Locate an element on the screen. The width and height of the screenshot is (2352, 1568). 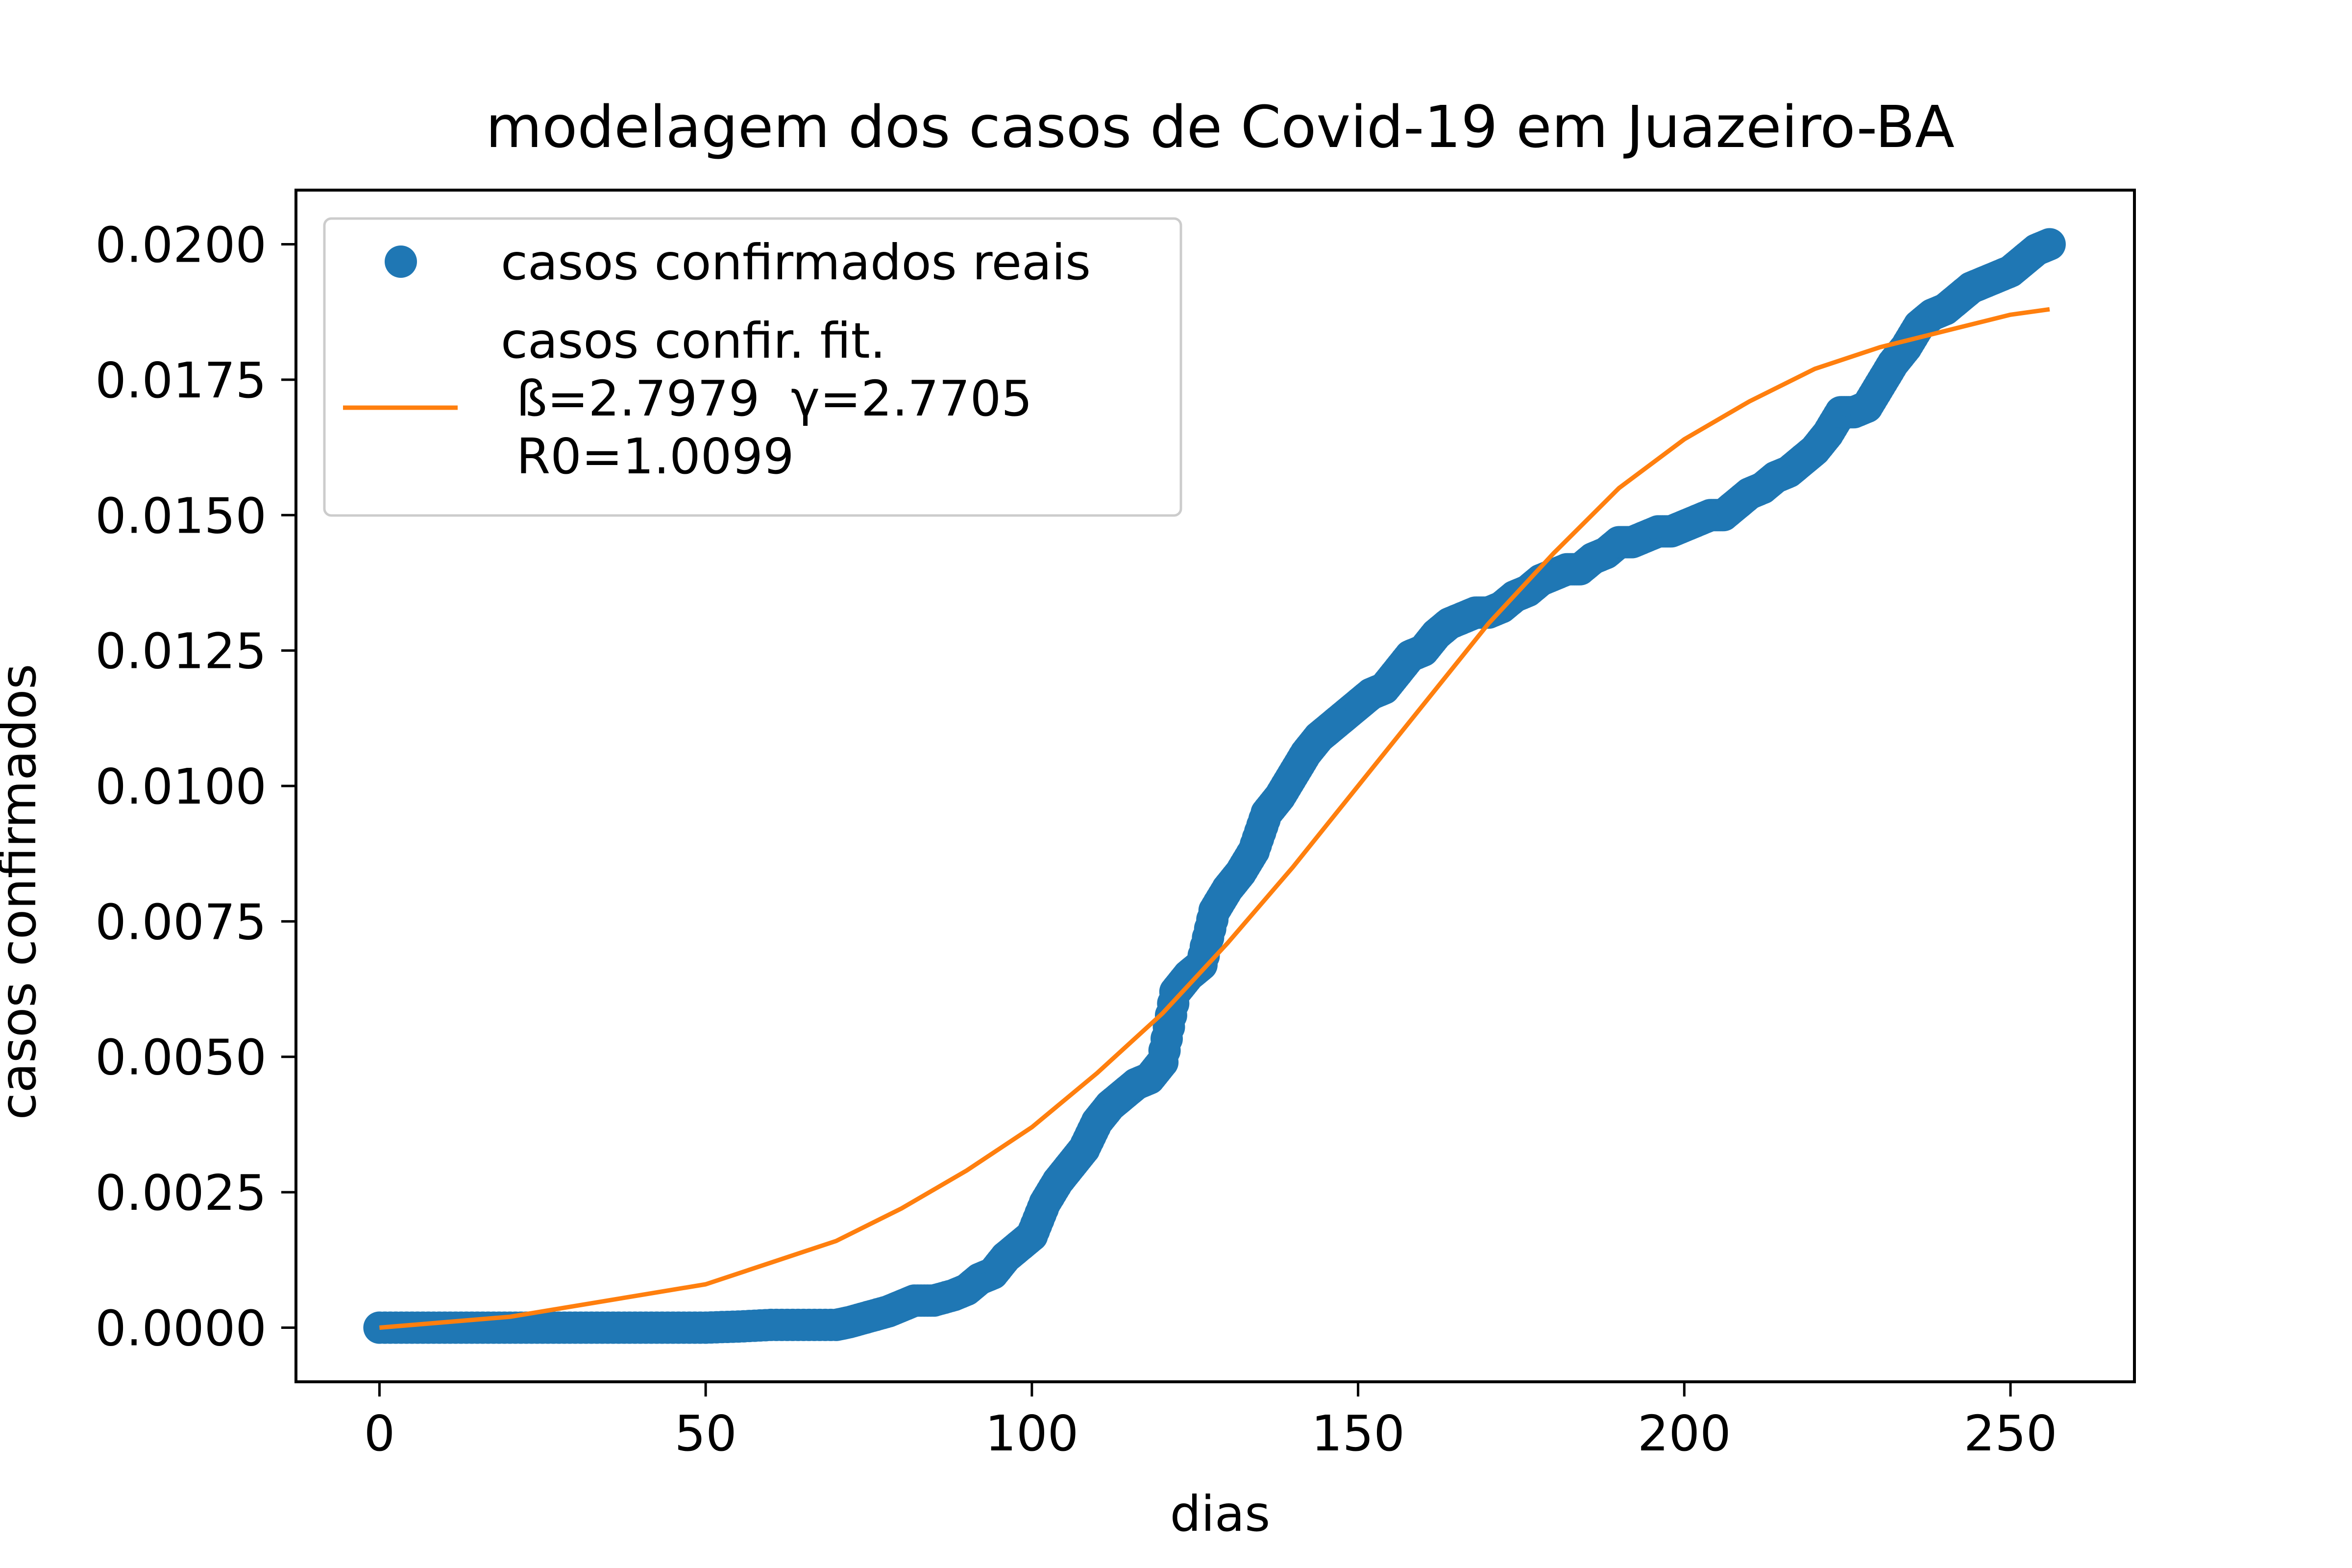
x-tick-label: 200 is located at coordinates (1684, 1433).